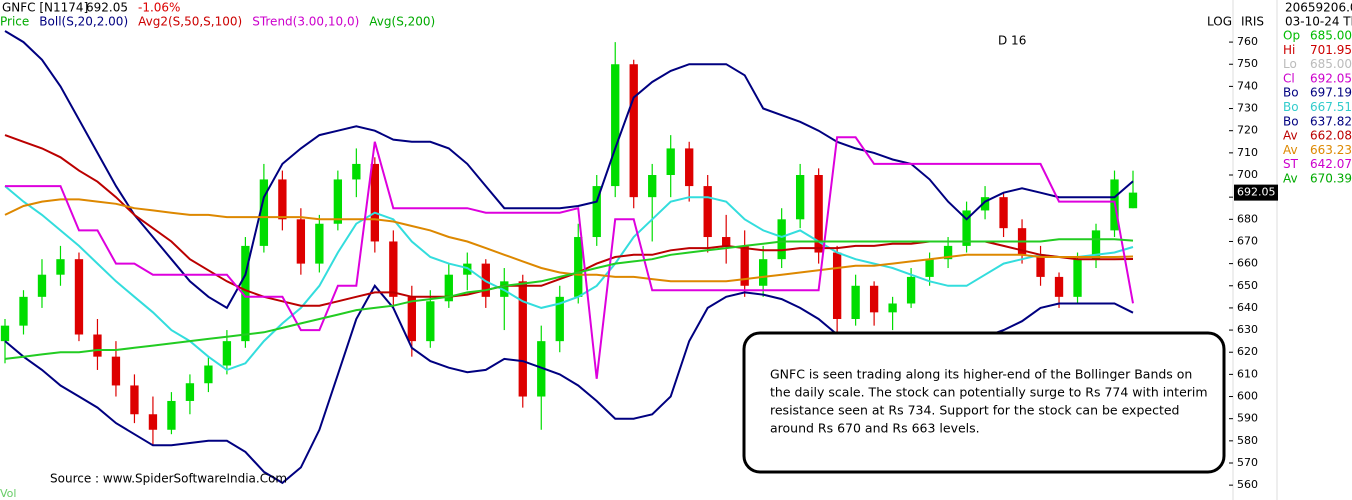  I want to click on readout-value: 701.95, so click(1331, 50).